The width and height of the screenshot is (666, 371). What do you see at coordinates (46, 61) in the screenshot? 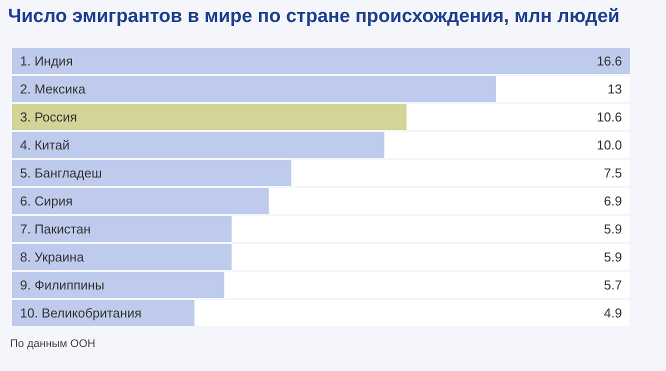
I see `y-tick-label: 1. Индия` at bounding box center [46, 61].